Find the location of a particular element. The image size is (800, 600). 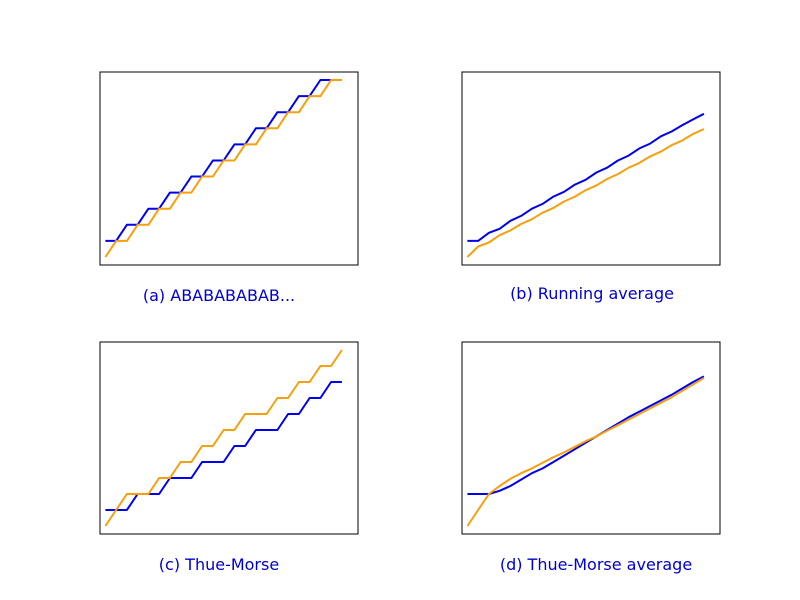

panel-d is located at coordinates (591, 438).